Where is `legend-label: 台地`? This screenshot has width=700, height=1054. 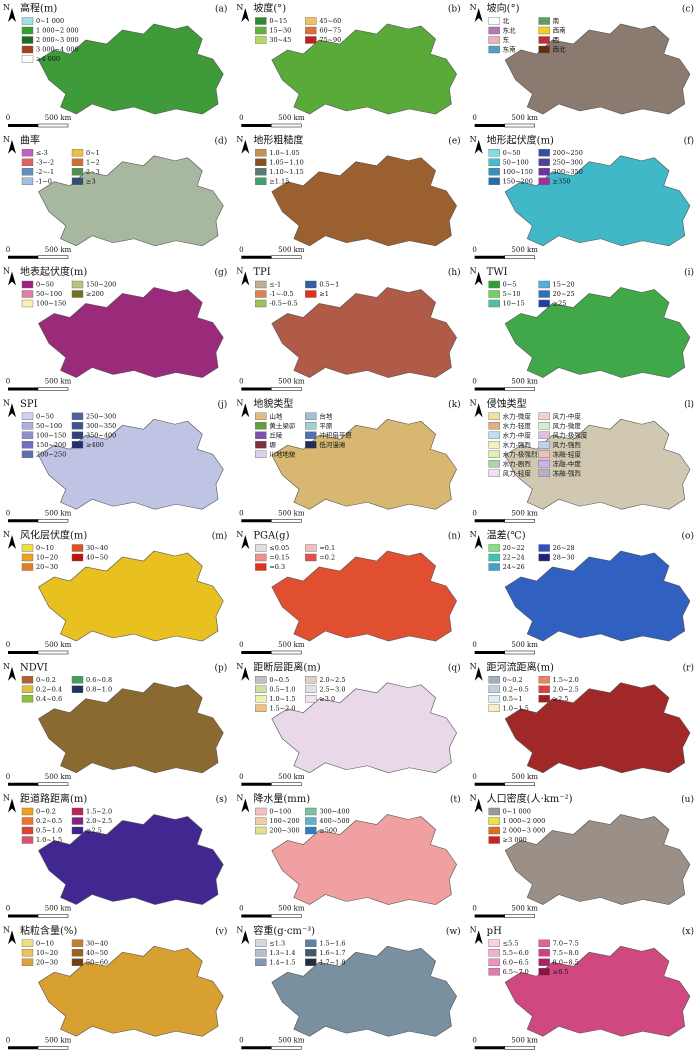 legend-label: 台地 is located at coordinates (326, 415).